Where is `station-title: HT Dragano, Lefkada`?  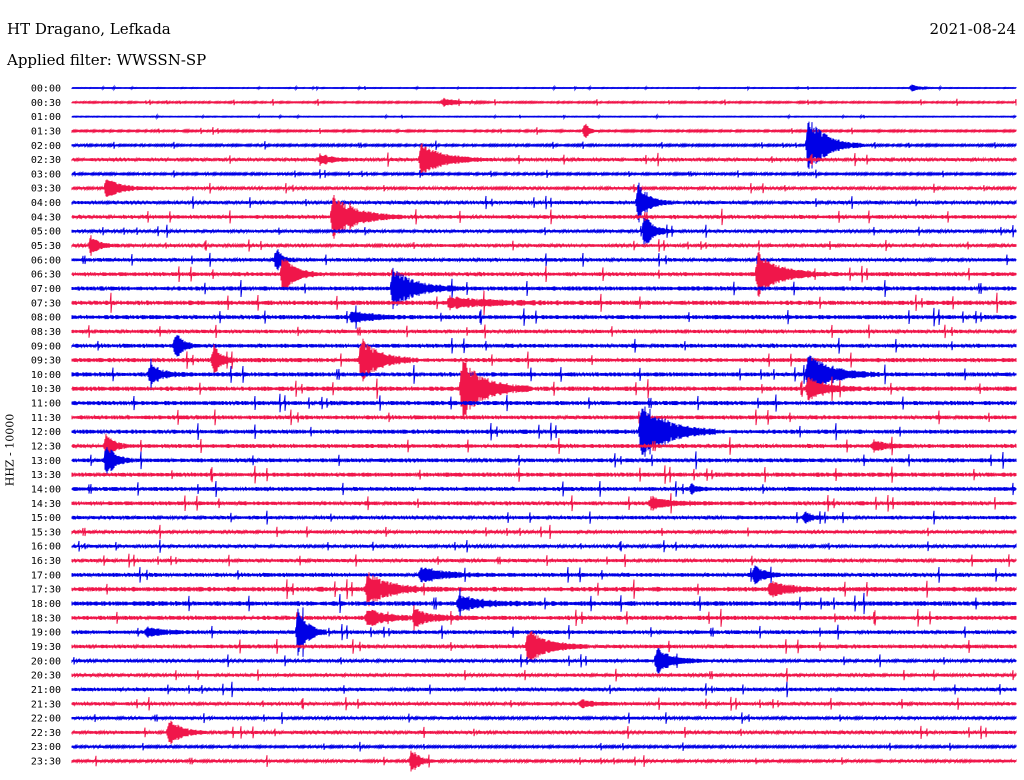 station-title: HT Dragano, Lefkada is located at coordinates (89, 29).